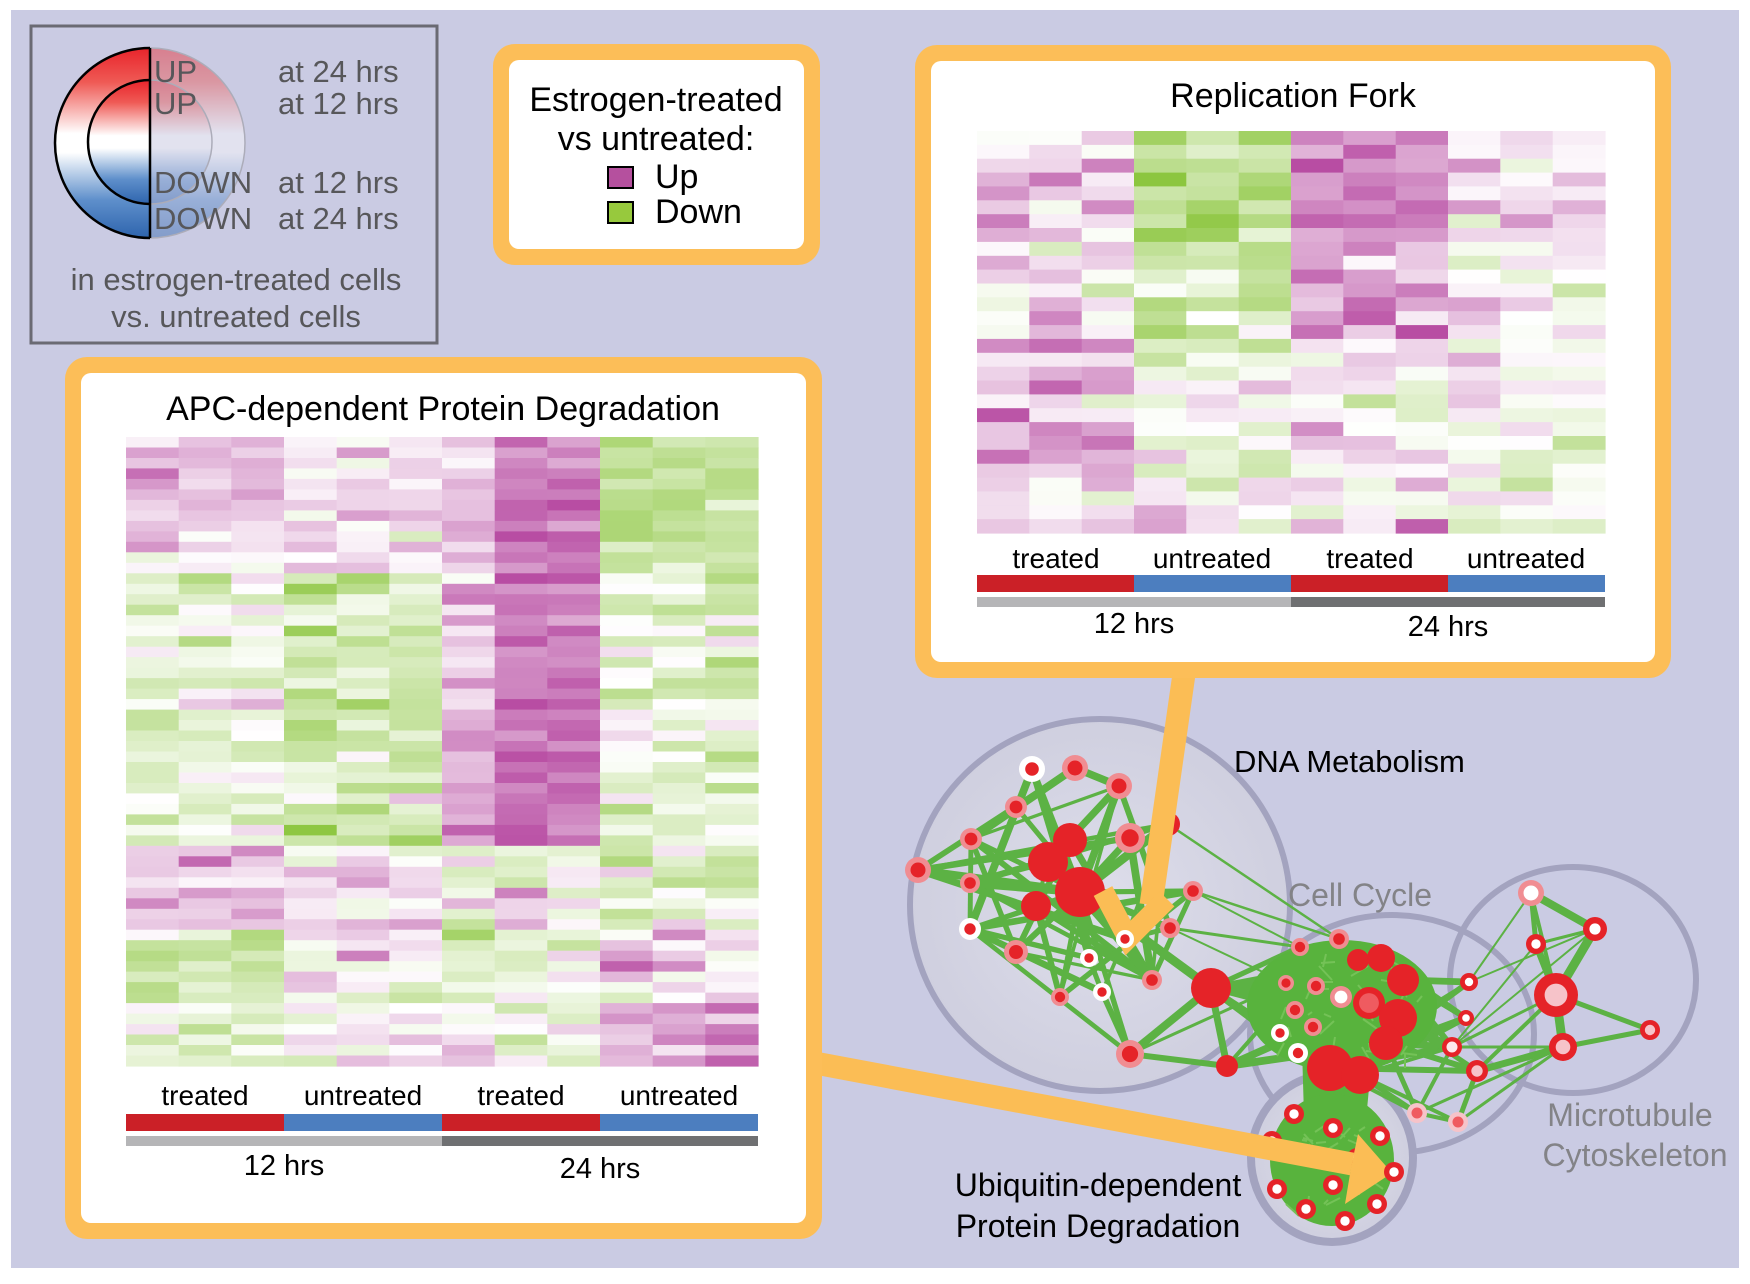 This screenshot has width=1750, height=1284. I want to click on svg-text: Cytoskeleton, so click(1635, 1155).